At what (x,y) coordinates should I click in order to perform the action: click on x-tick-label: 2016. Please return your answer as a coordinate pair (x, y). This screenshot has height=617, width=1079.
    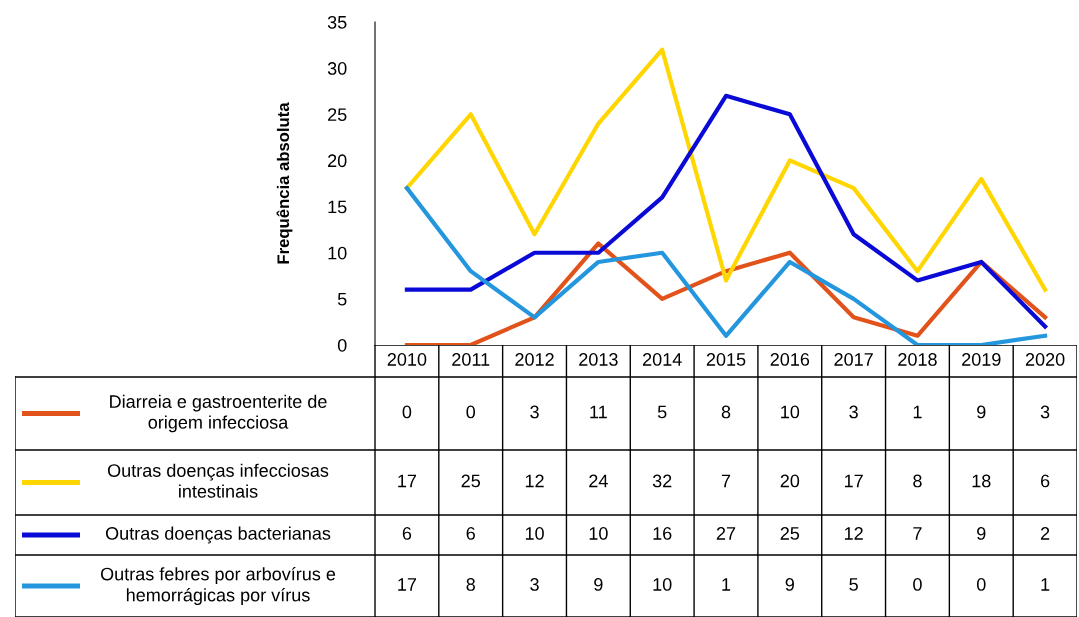
    Looking at the image, I should click on (790, 359).